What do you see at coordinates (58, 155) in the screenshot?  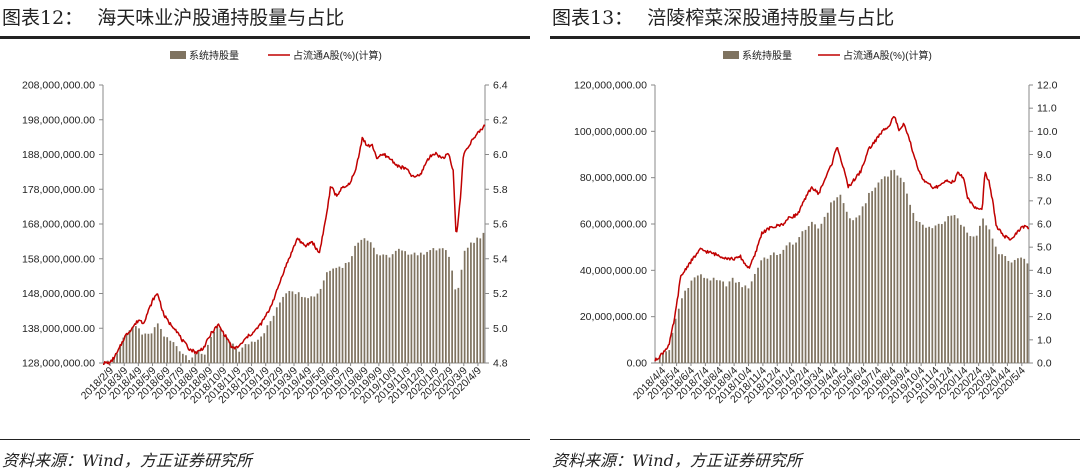 I see `y-left-tick-label: 188,000,000.00` at bounding box center [58, 155].